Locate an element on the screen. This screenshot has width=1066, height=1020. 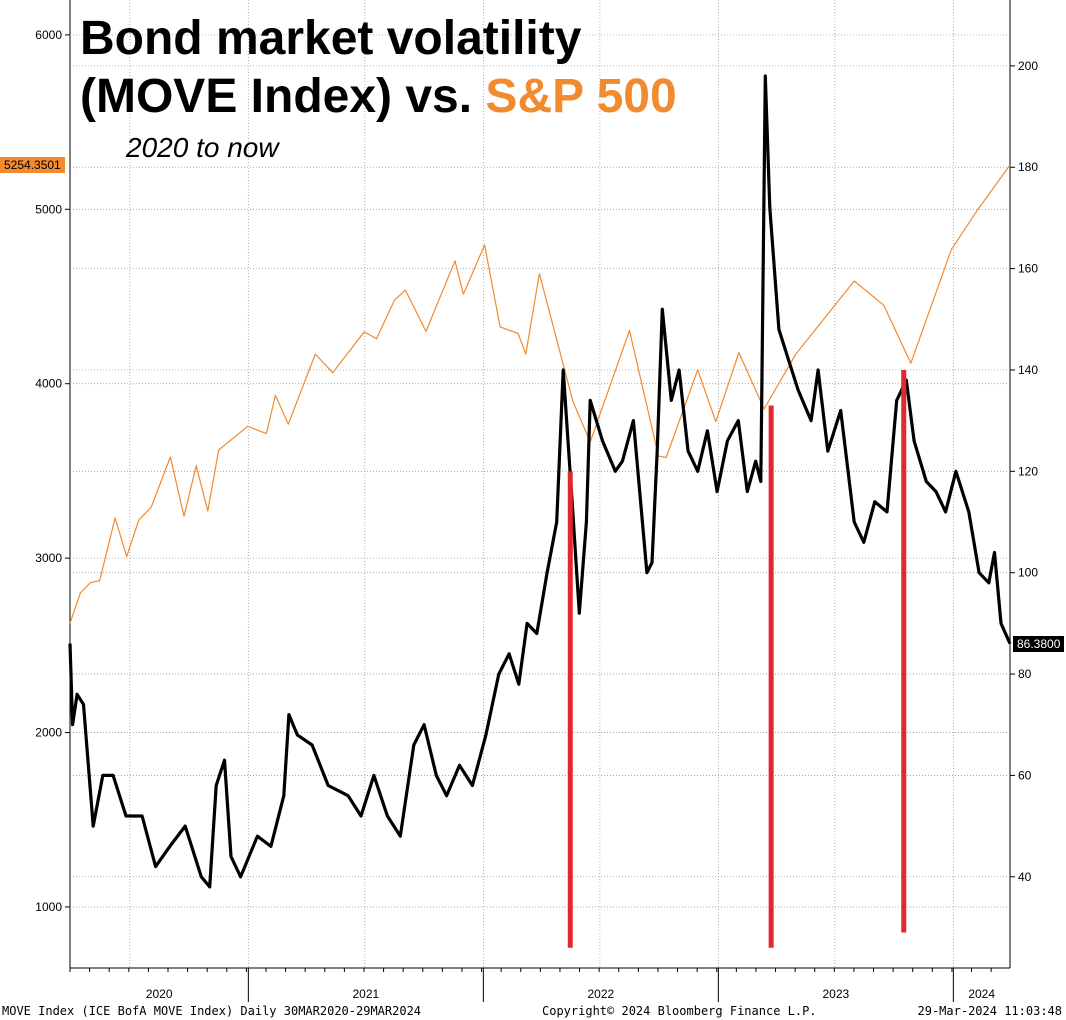
x-tick-label: 2020 is located at coordinates (159, 994).